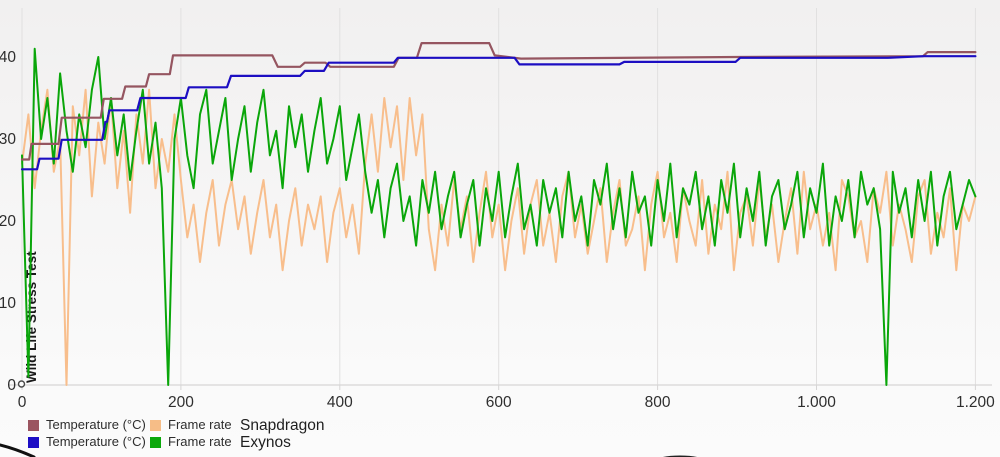 The image size is (1000, 457). What do you see at coordinates (340, 402) in the screenshot?
I see `x-tick-label: 400` at bounding box center [340, 402].